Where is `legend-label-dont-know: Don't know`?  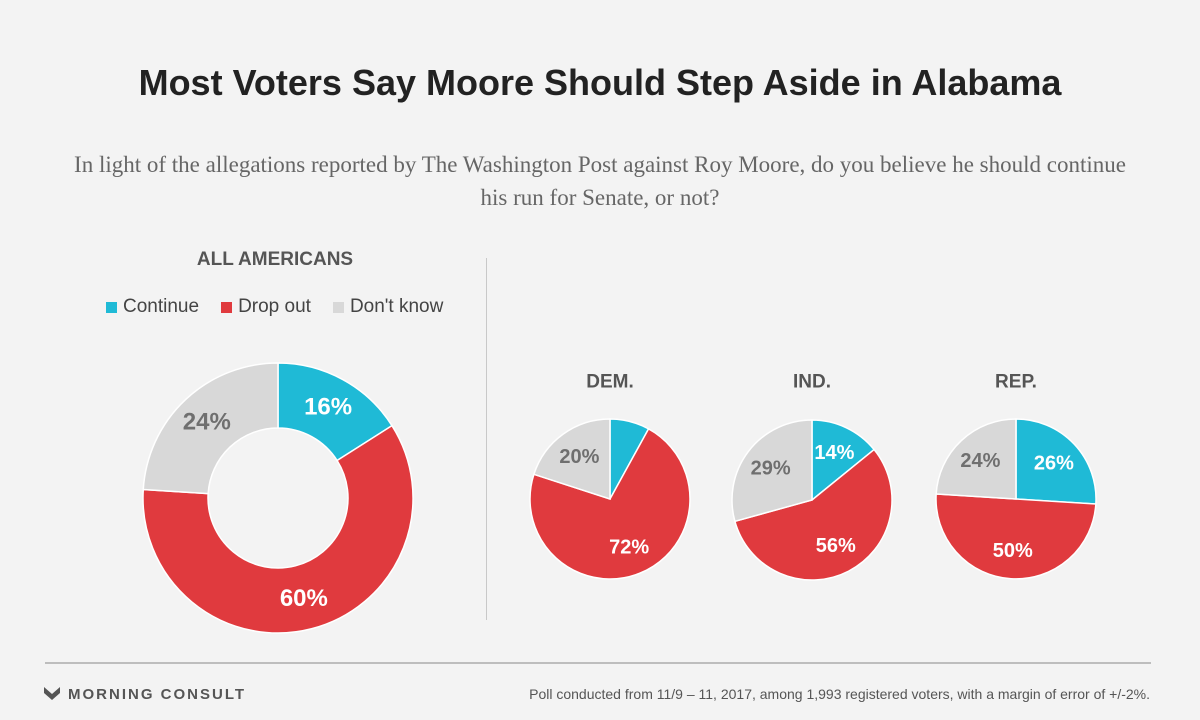 legend-label-dont-know: Don't know is located at coordinates (396, 306).